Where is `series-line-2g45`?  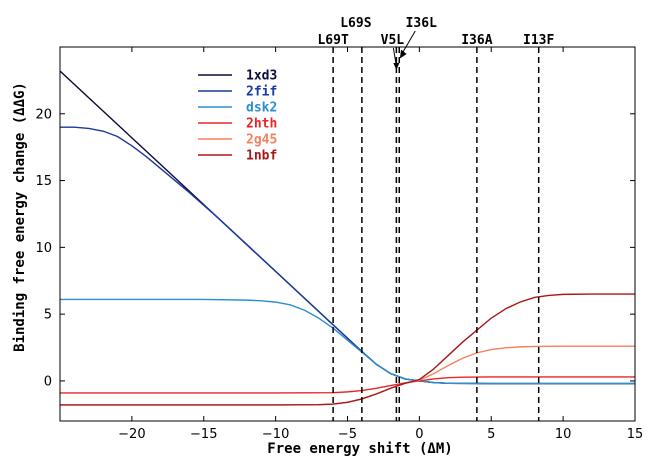 series-line-2g45 is located at coordinates (347, 375).